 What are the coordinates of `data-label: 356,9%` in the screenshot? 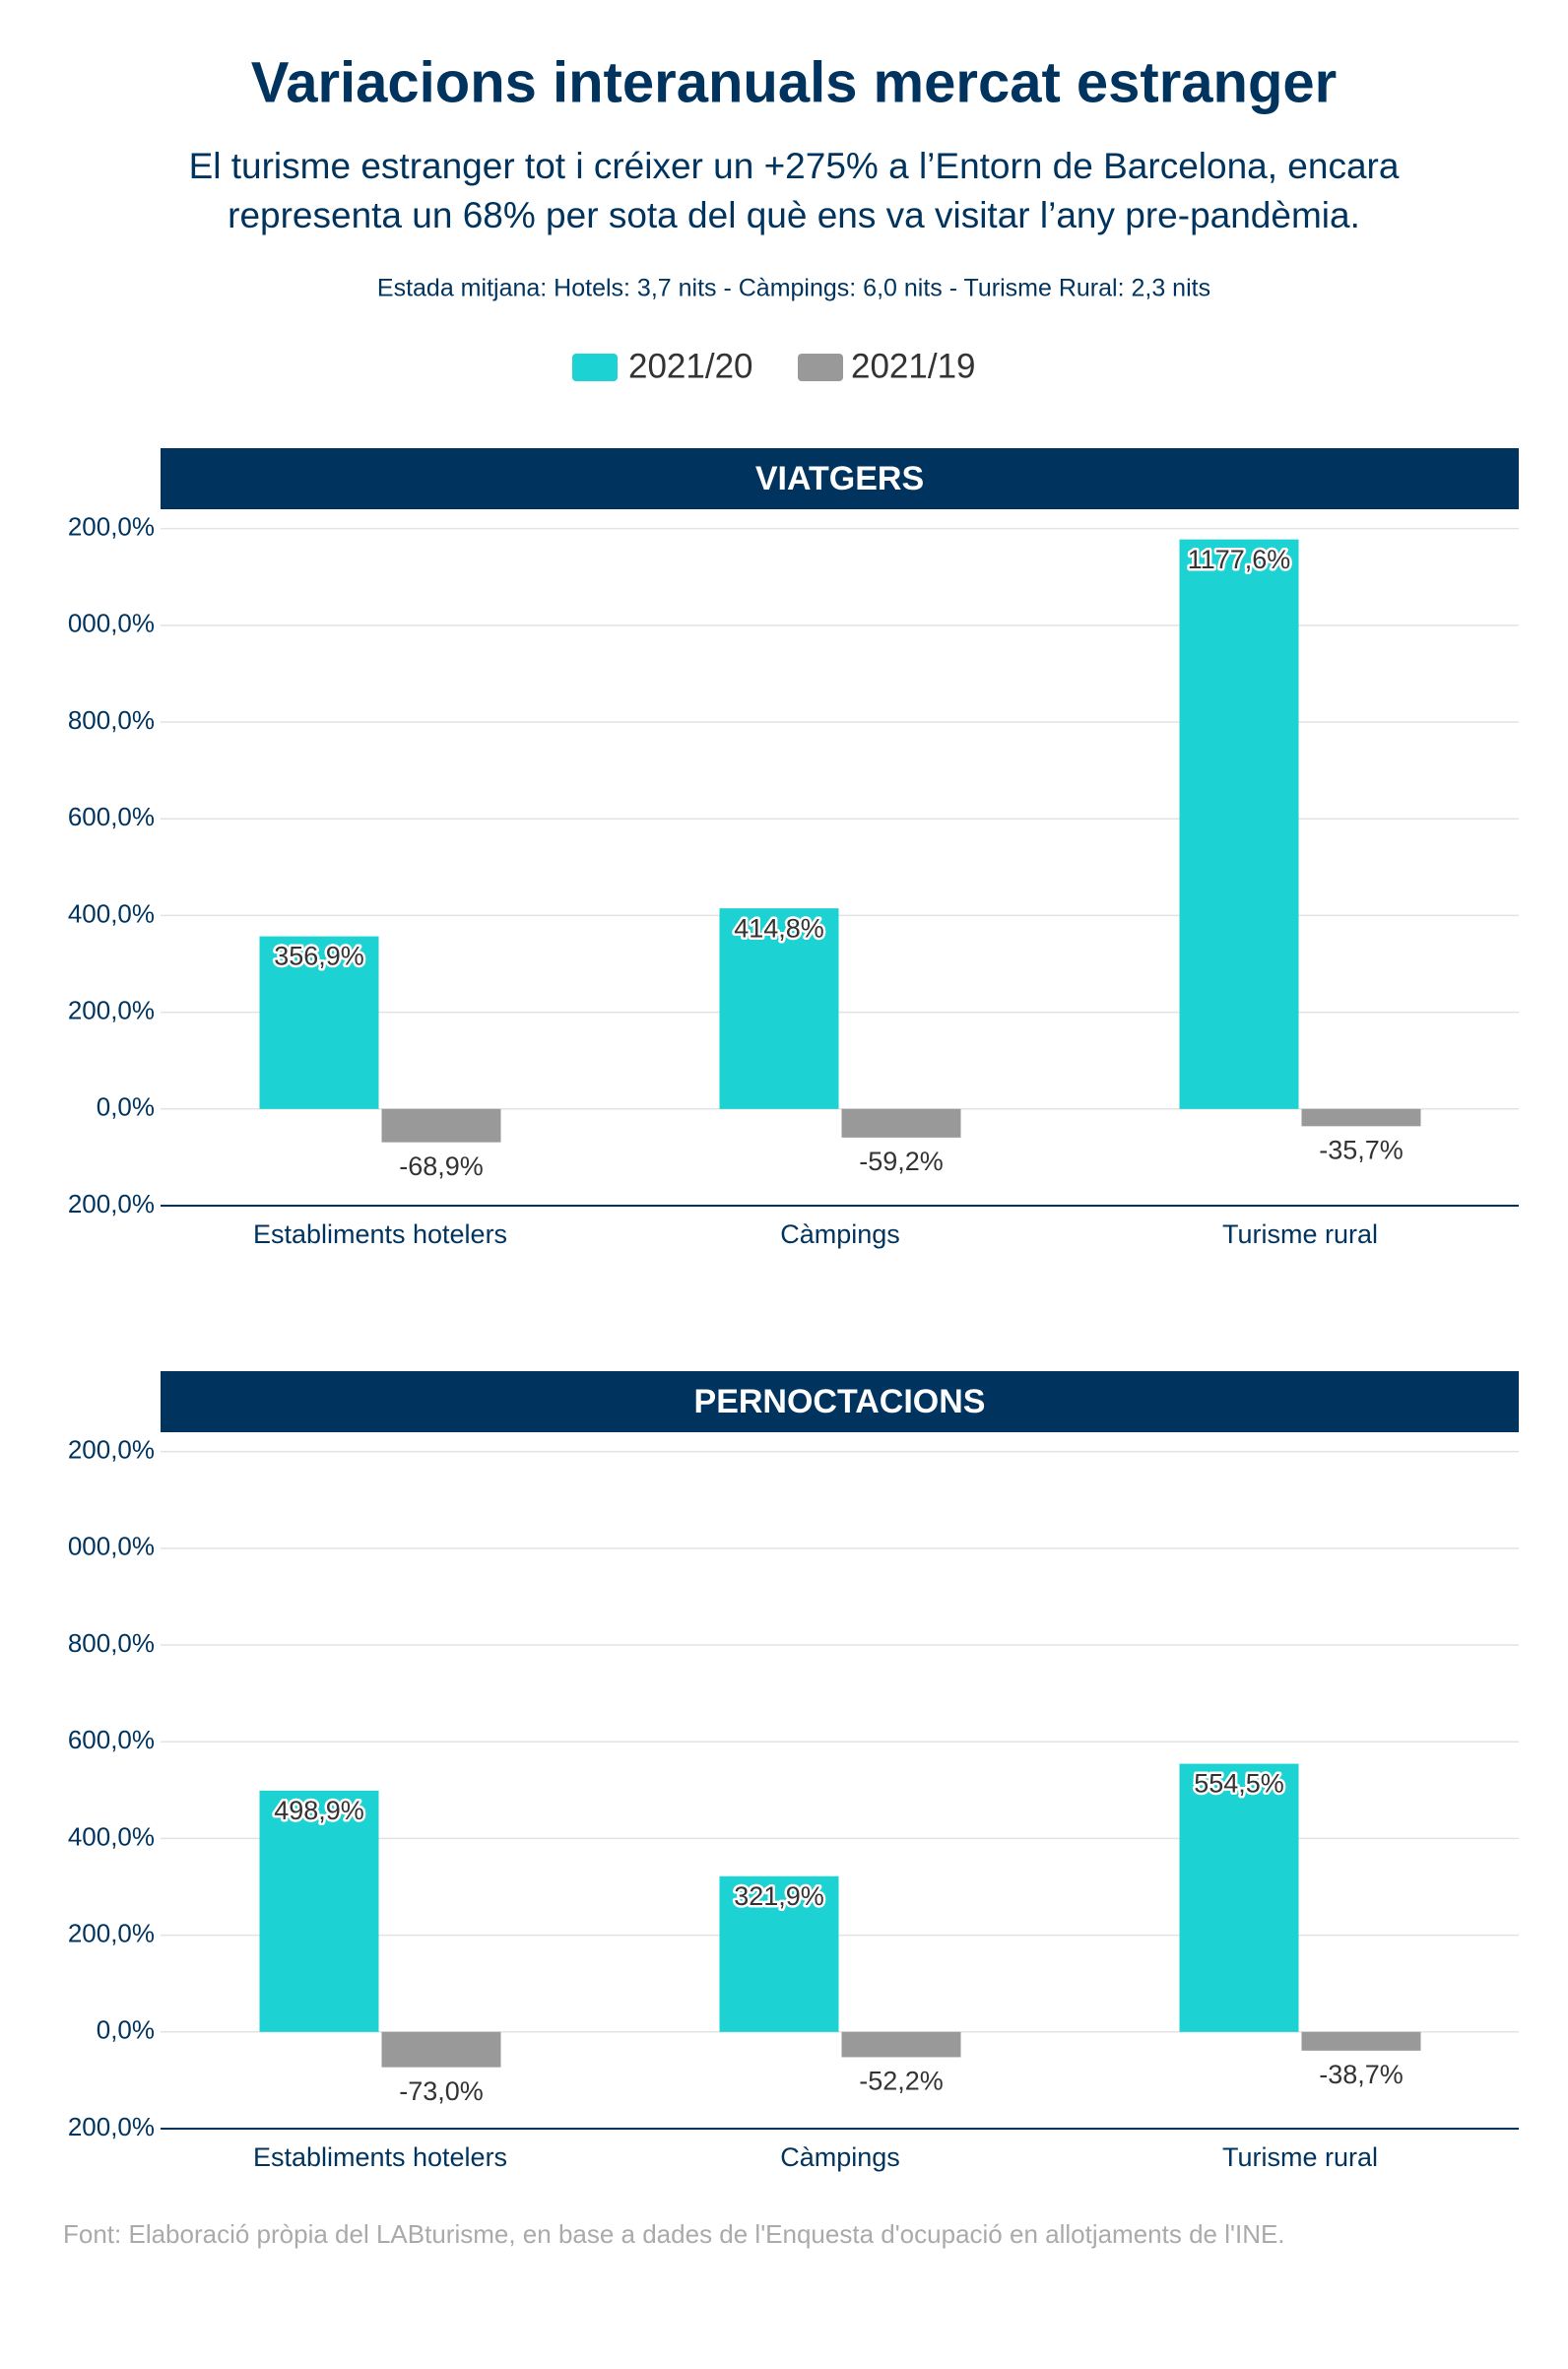 It's located at (319, 956).